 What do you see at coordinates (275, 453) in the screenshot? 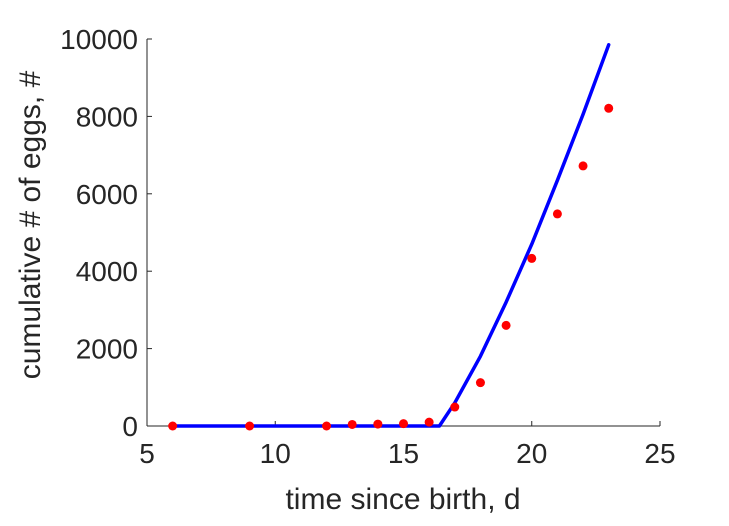
I see `x-tick-label: 10` at bounding box center [275, 453].